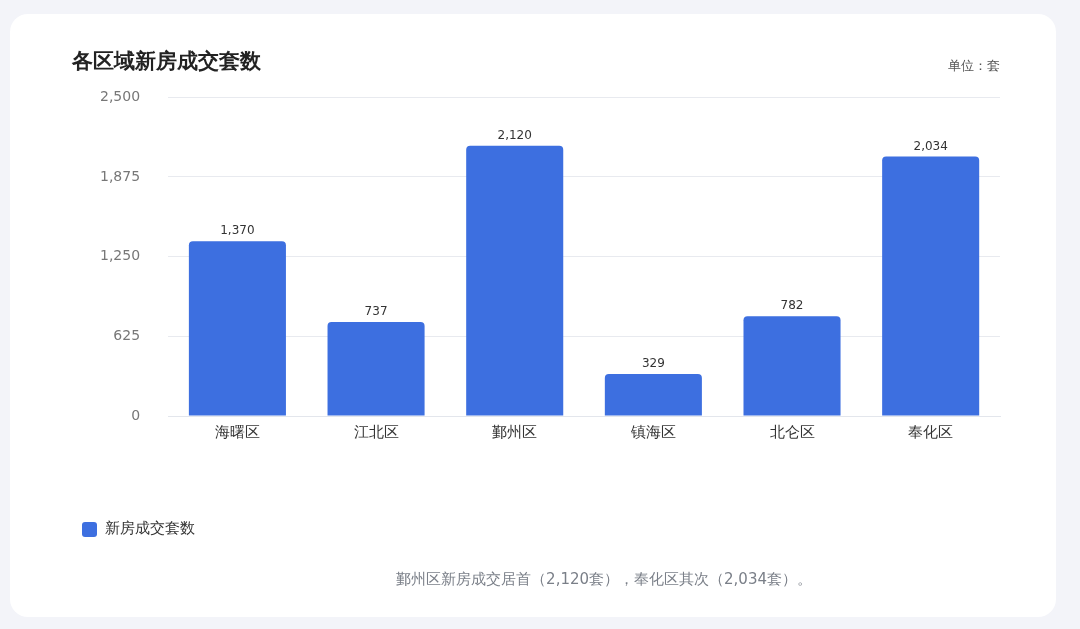 This screenshot has height=629, width=1080. What do you see at coordinates (931, 431) in the screenshot?
I see `x-tick-label: 奉化区` at bounding box center [931, 431].